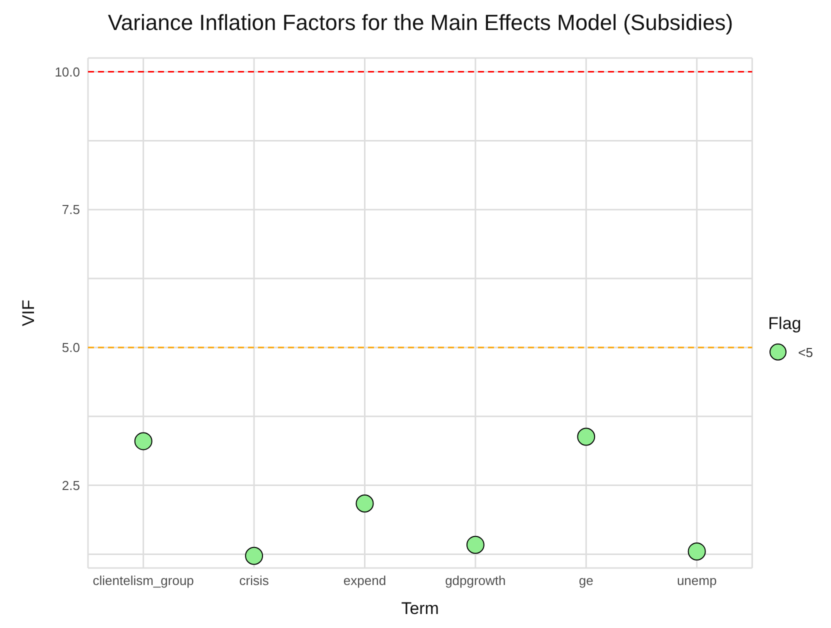 The width and height of the screenshot is (831, 628). I want to click on x-tick-label: ge, so click(586, 580).